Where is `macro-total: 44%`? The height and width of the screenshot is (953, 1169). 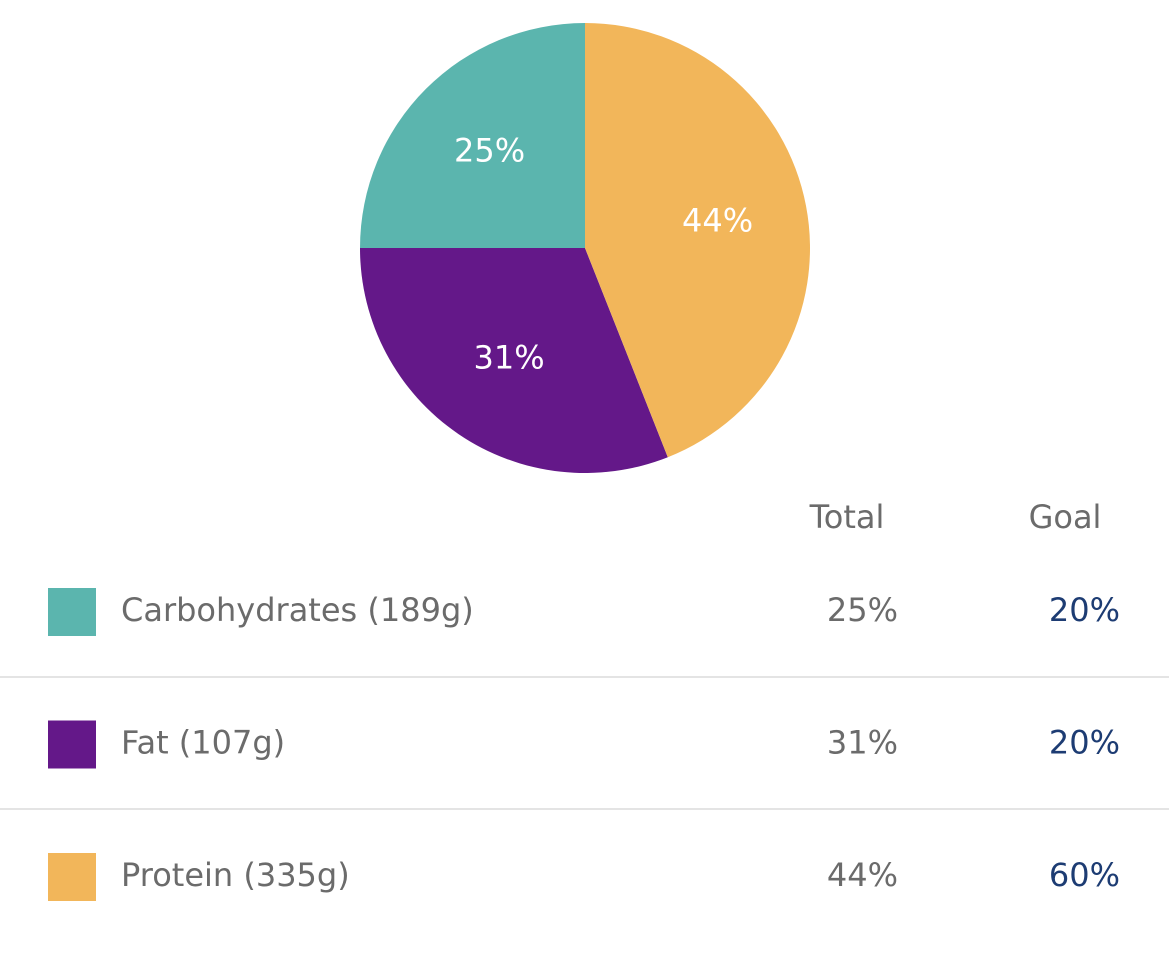
macro-total: 44% is located at coordinates (862, 875).